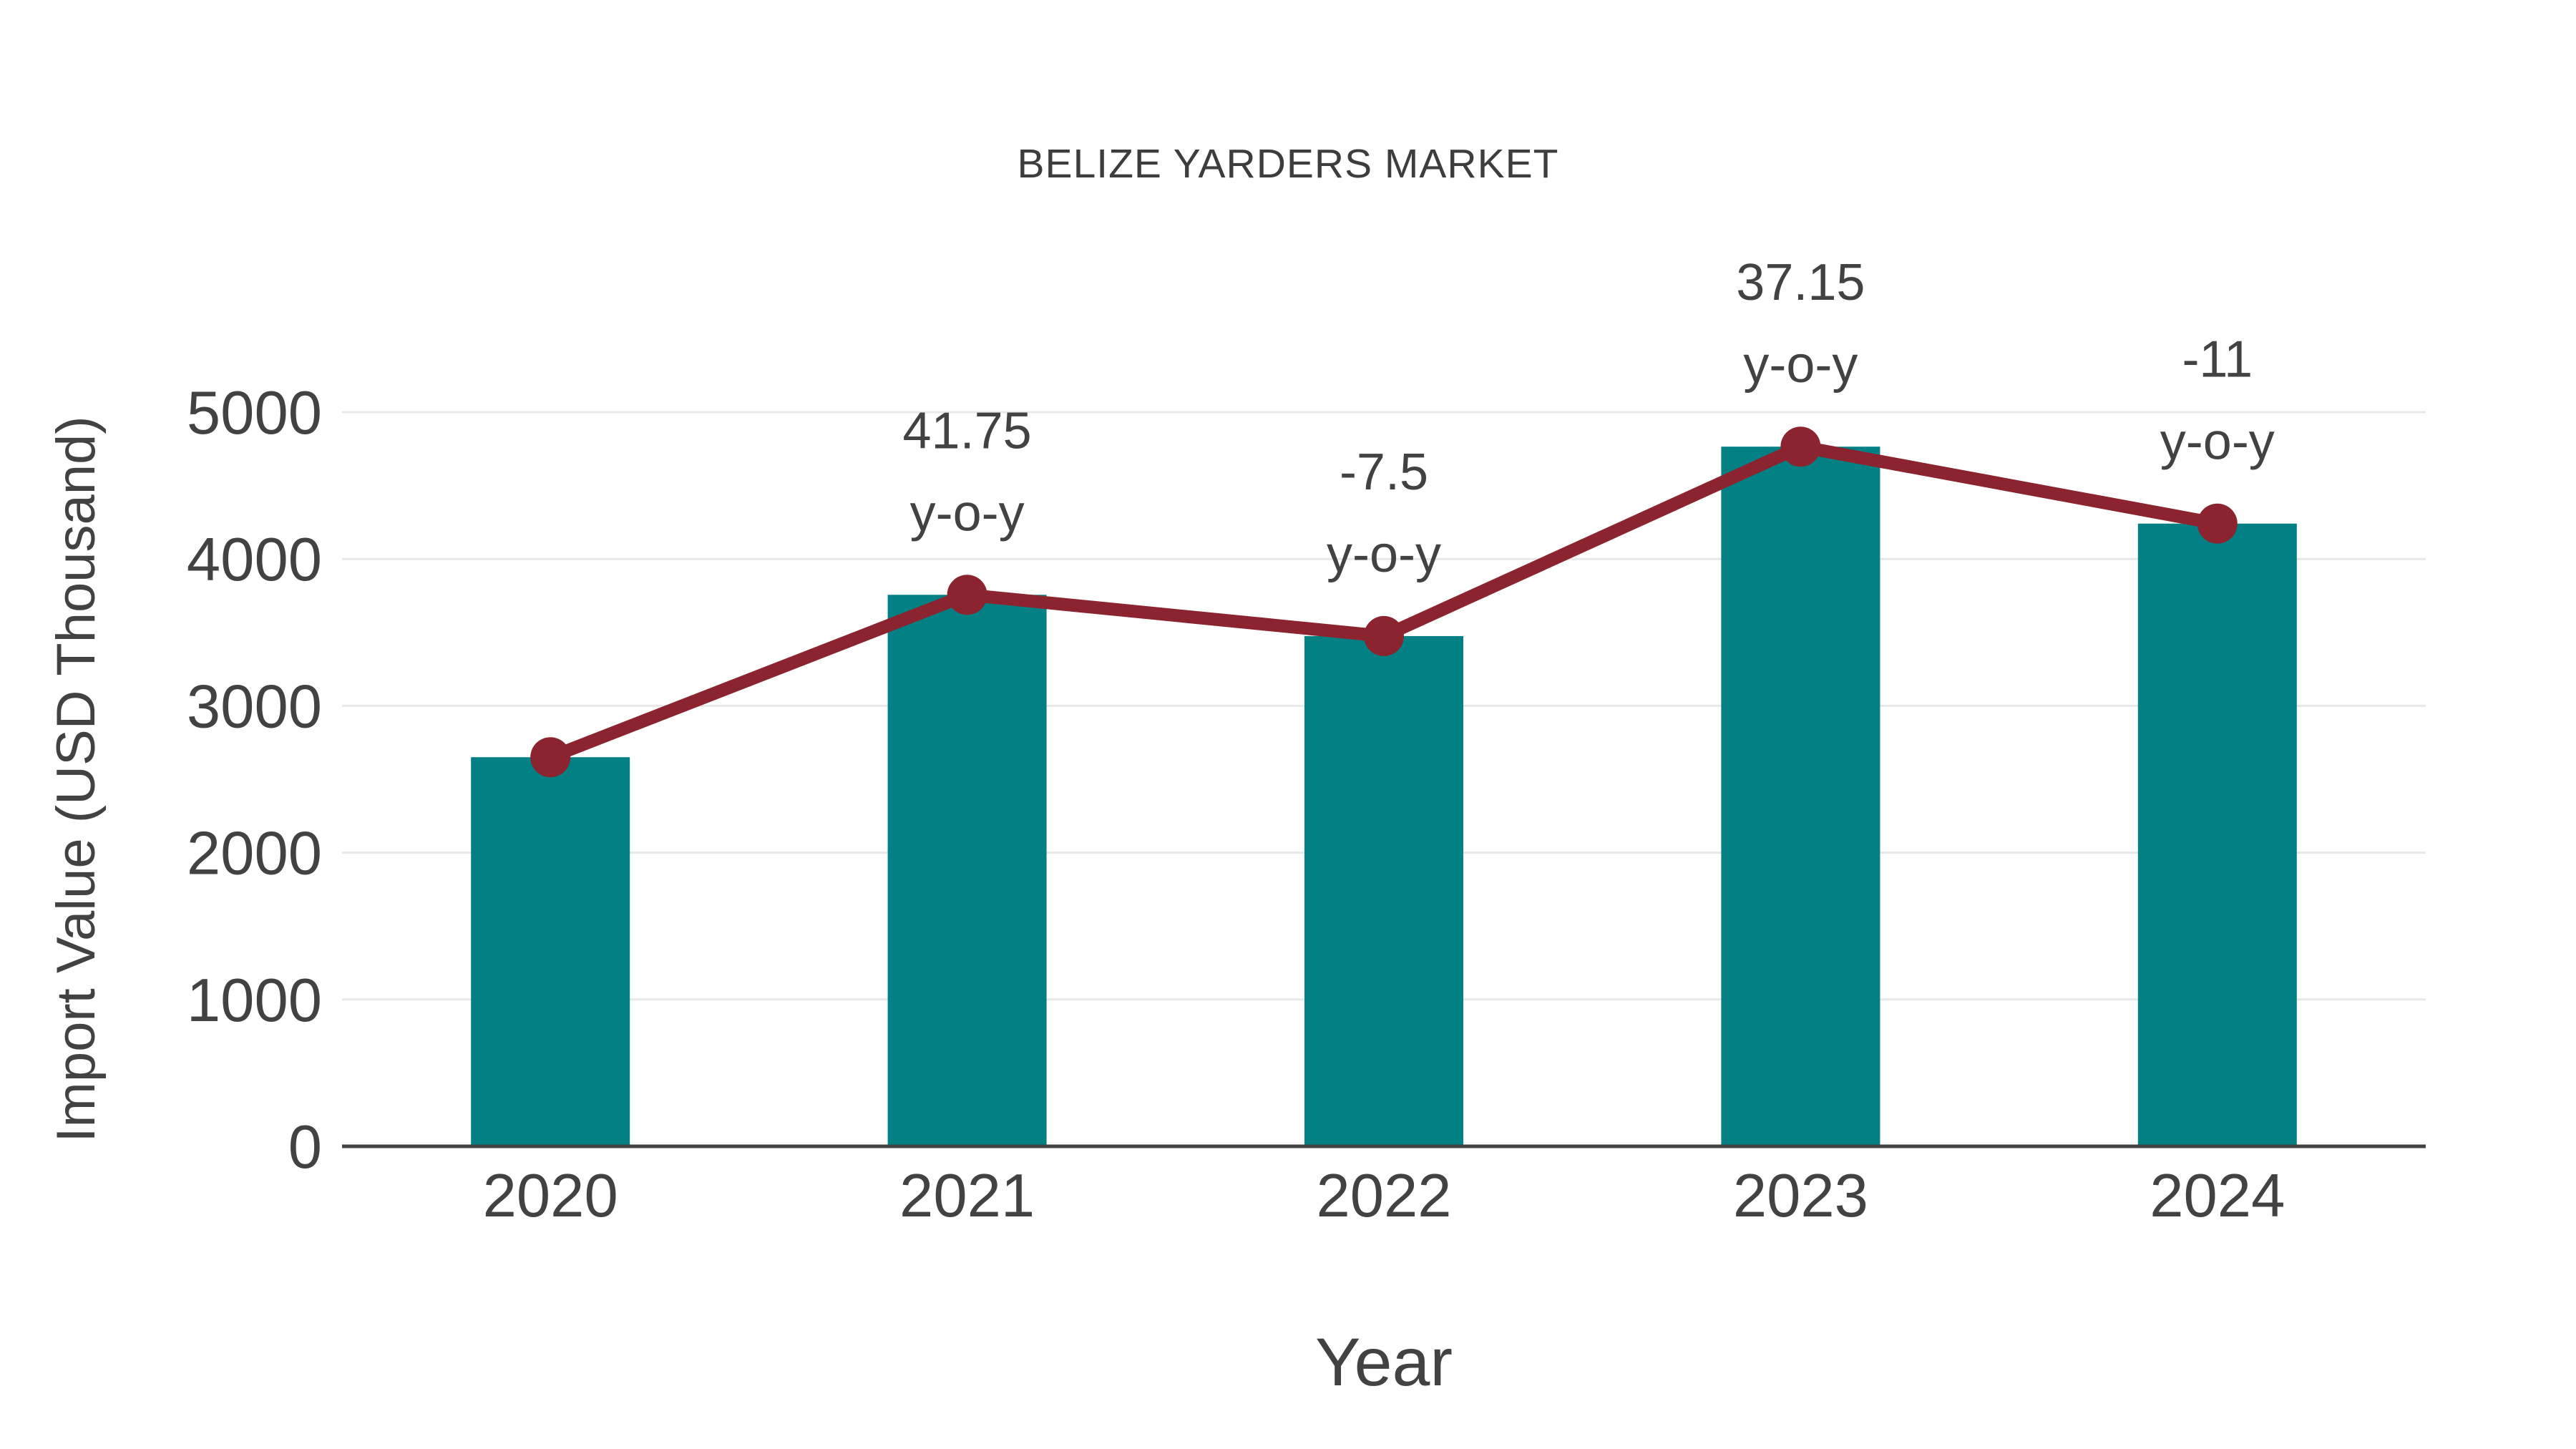  I want to click on bar-2022, so click(1383, 890).